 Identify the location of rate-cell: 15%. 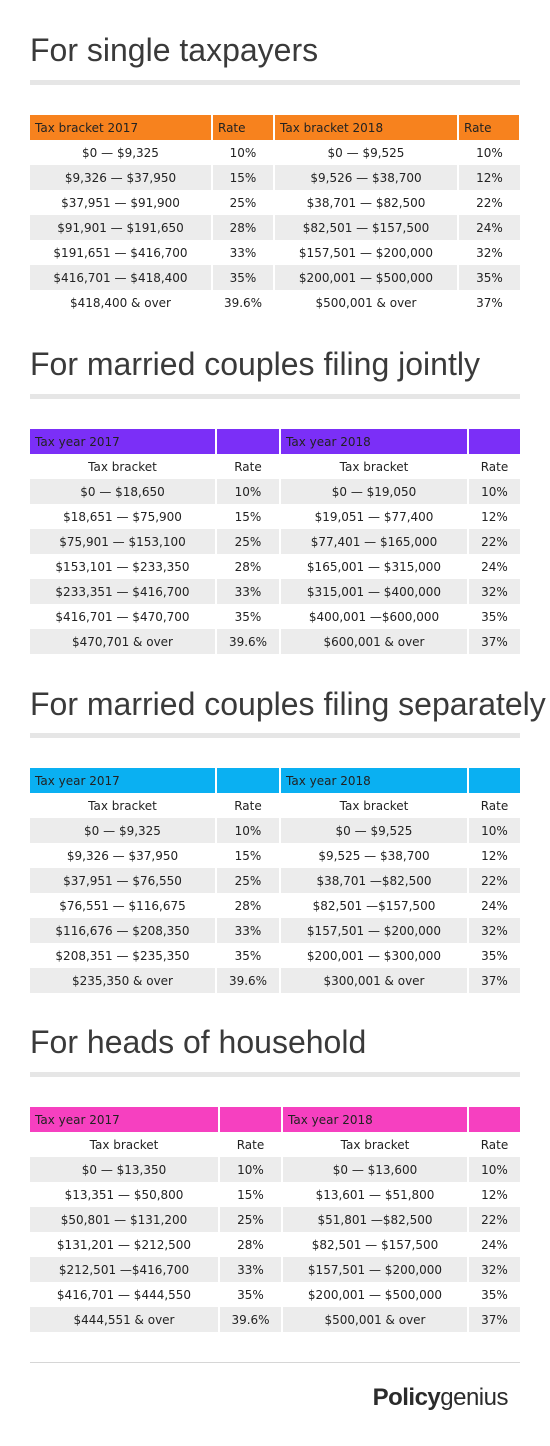
(251, 1194).